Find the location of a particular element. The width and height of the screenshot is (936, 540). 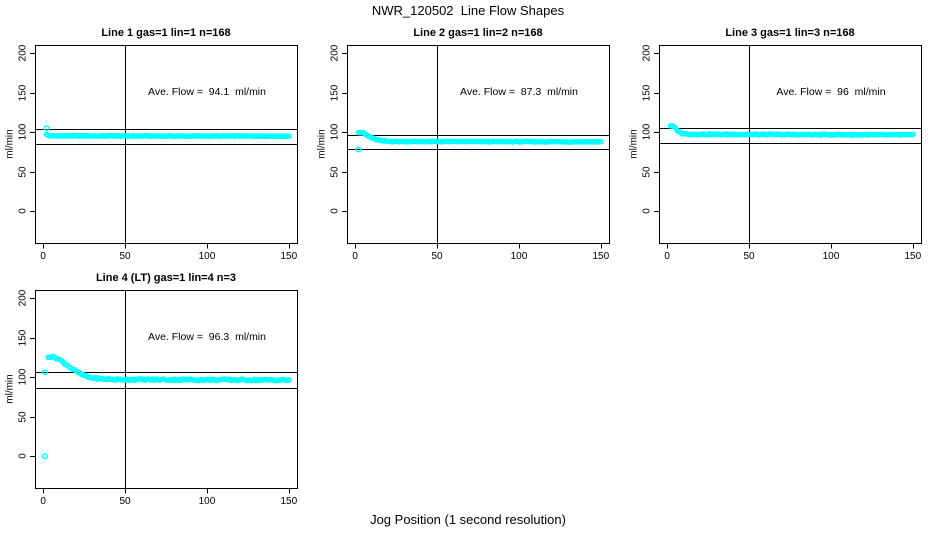

ave-flow-annotation: Ave. Flow = 96 ml/min is located at coordinates (831, 92).